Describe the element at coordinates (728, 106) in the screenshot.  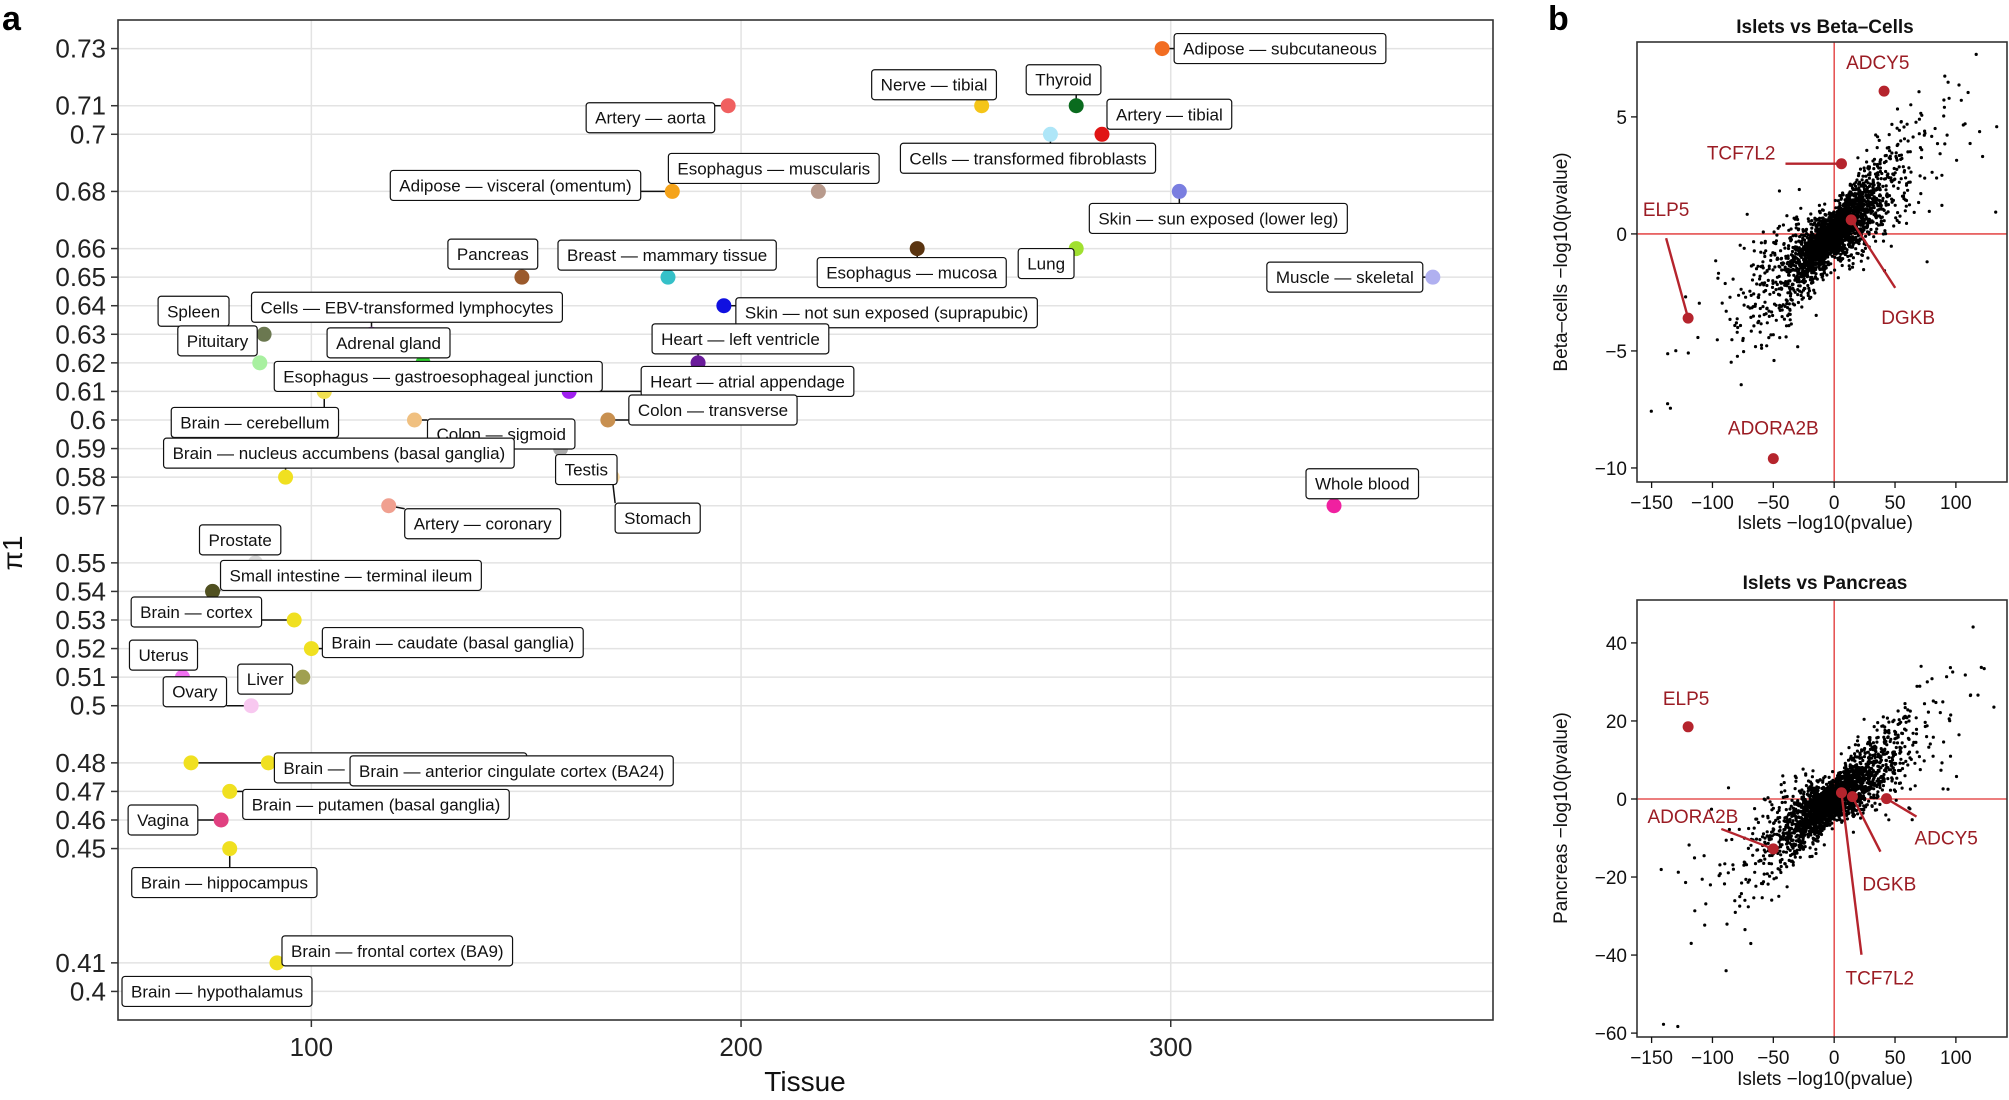
I see `point-artery-aorta` at that location.